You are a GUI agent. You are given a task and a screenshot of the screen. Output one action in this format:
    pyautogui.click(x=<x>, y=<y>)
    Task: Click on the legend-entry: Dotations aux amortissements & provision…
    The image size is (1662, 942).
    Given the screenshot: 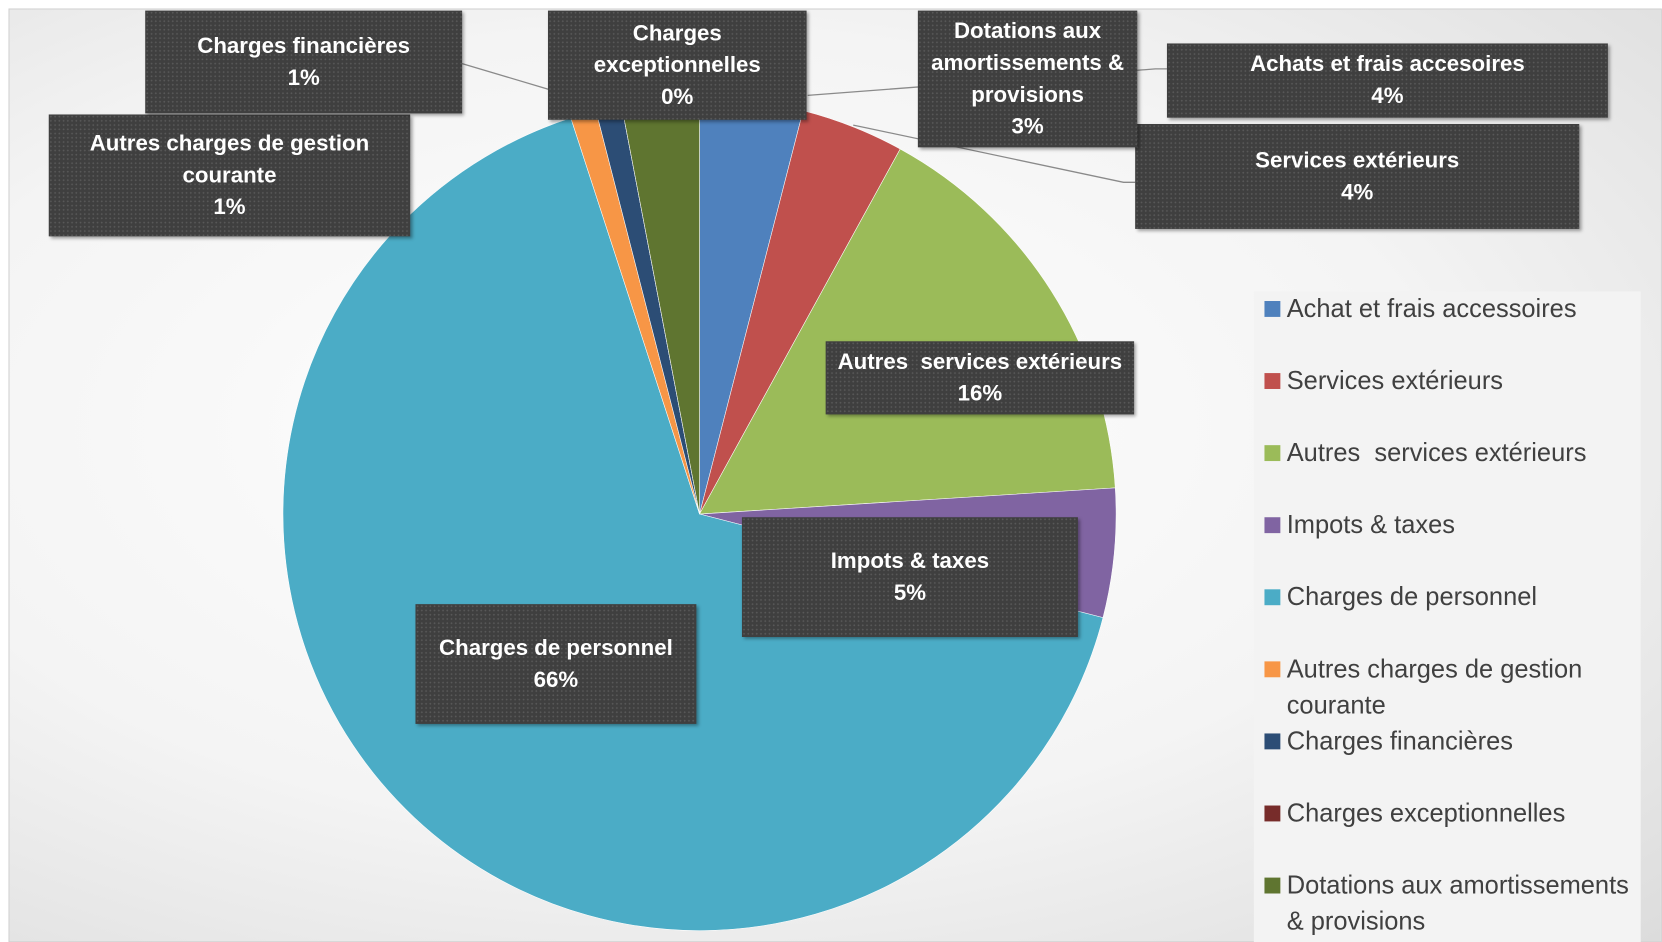 What is the action you would take?
    pyautogui.click(x=1447, y=904)
    